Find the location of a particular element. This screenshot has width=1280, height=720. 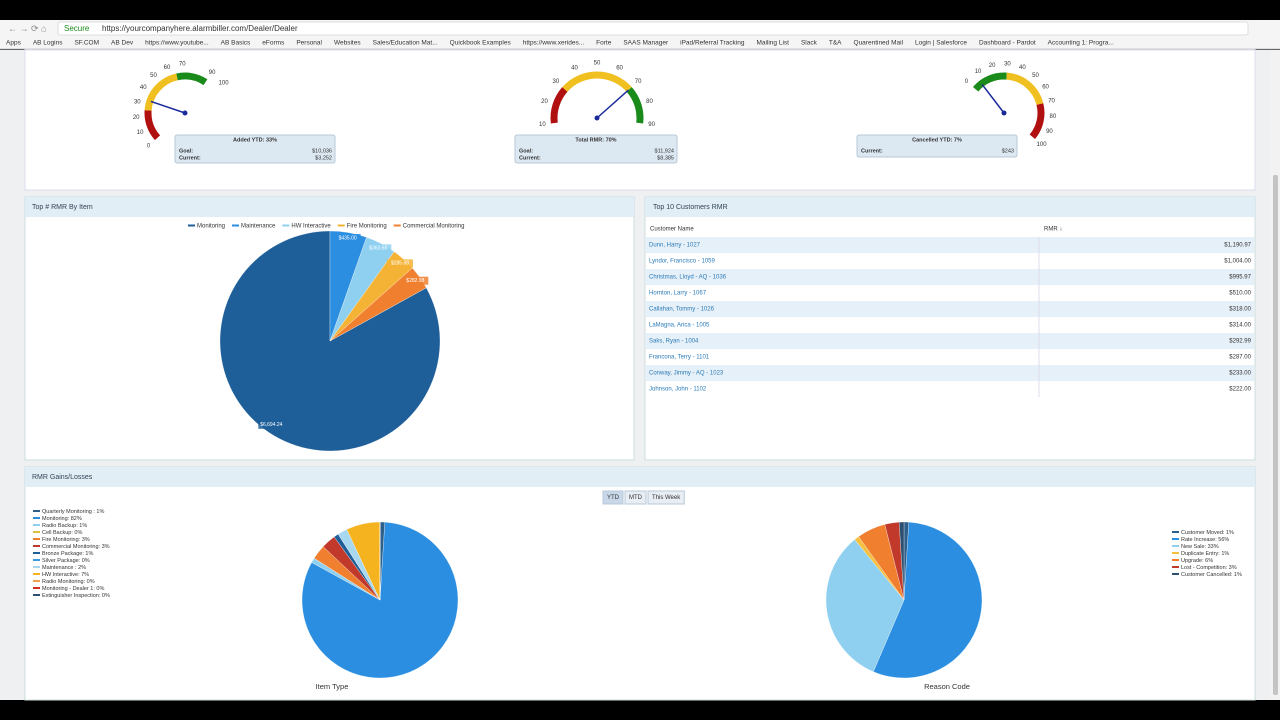

bookmark: Login | Salesforce is located at coordinates (941, 43).